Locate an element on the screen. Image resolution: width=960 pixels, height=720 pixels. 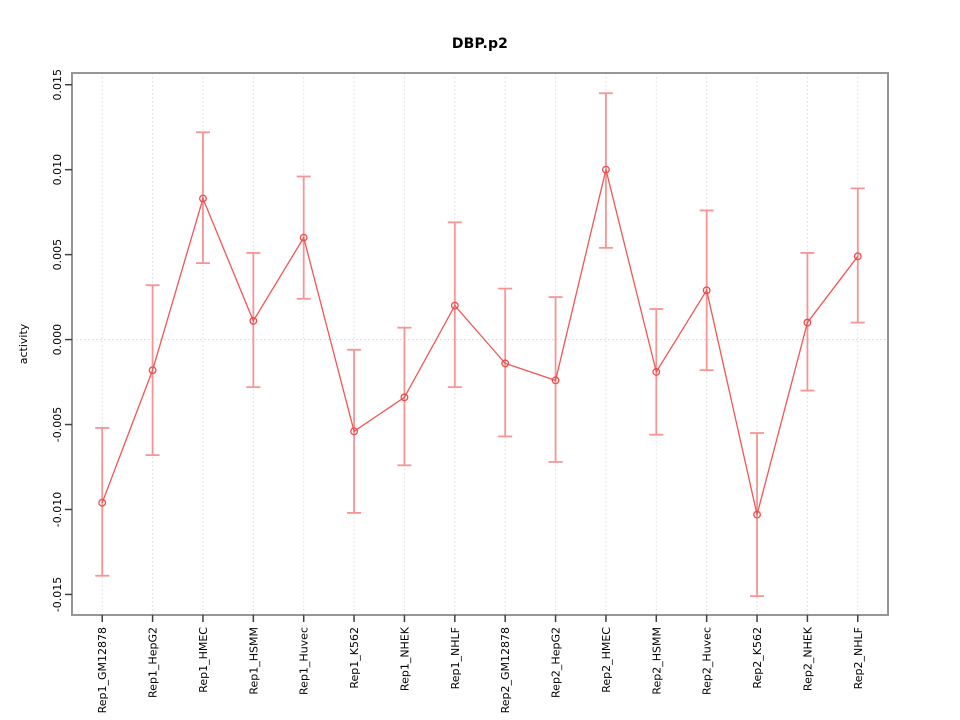
y-tick-label: 0.000 is located at coordinates (57, 340).